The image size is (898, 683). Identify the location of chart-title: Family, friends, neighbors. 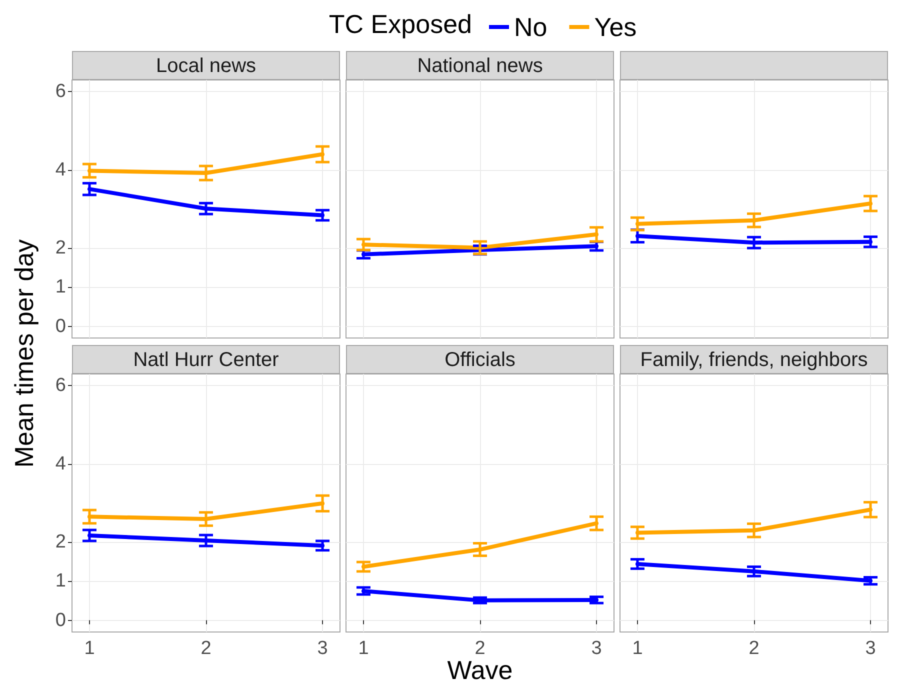
(754, 360).